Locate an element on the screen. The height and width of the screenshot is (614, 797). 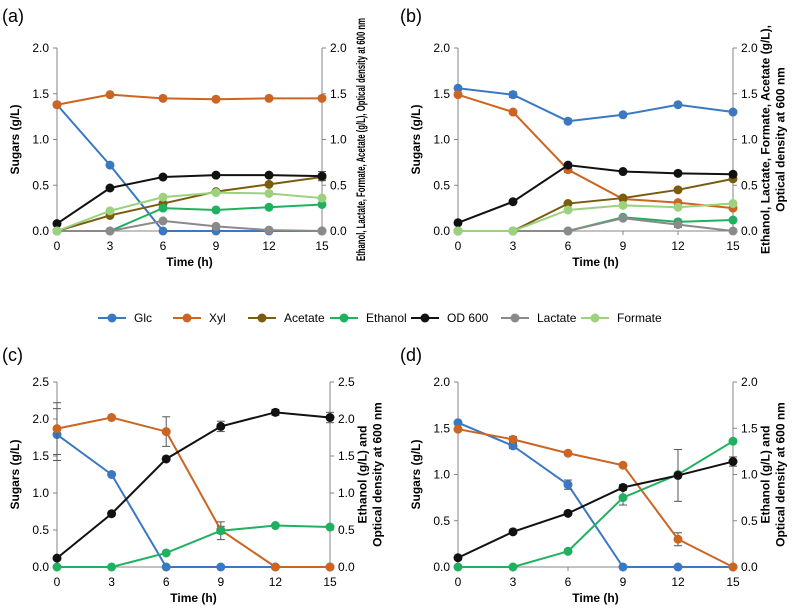
x-tick-label: 0 is located at coordinates (57, 246).